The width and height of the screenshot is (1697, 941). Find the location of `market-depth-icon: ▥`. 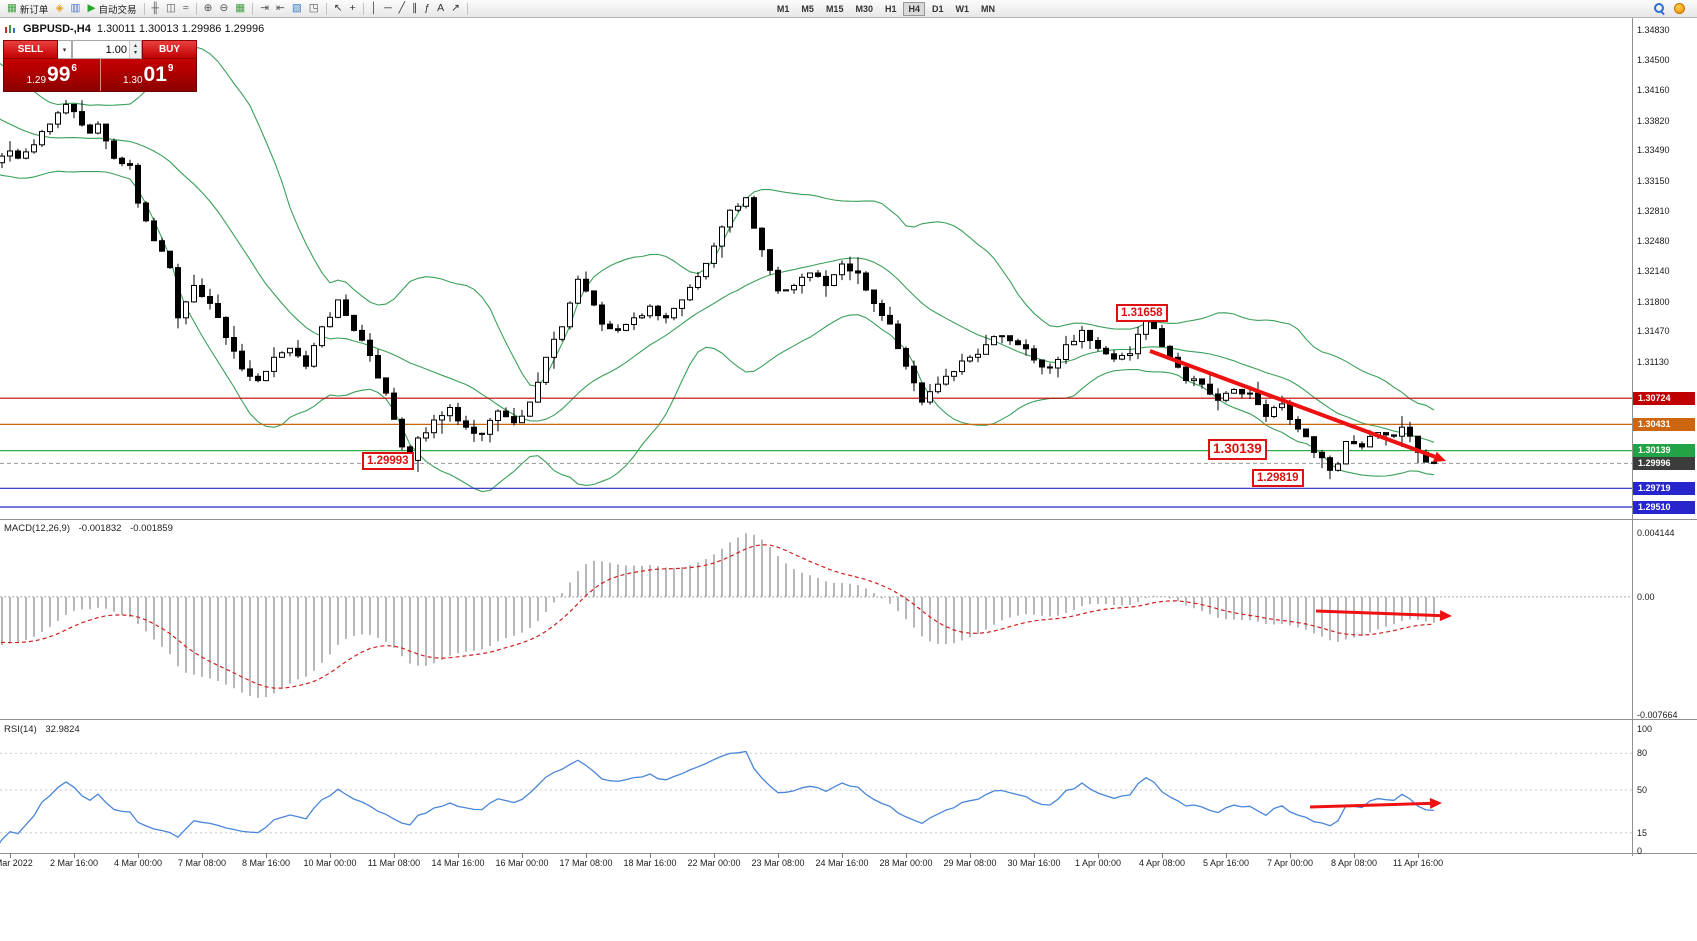

market-depth-icon: ▥ is located at coordinates (75, 8).